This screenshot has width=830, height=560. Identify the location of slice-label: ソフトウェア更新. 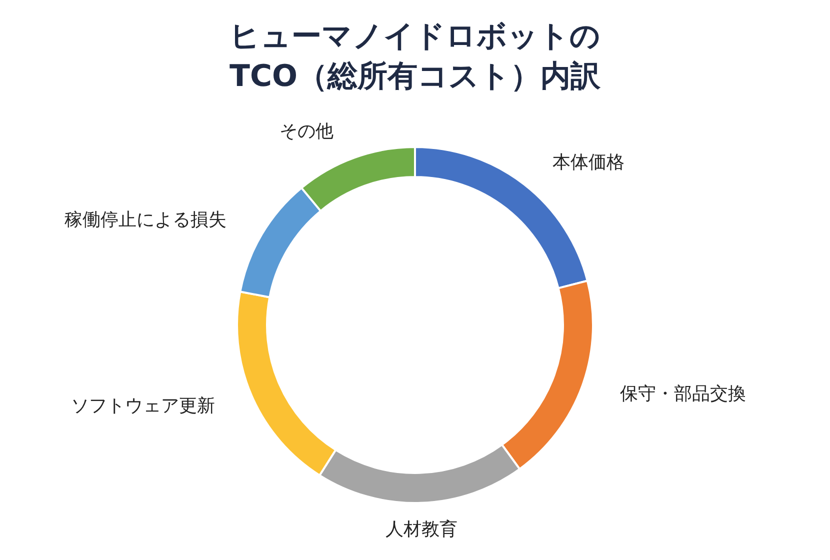
(142, 405).